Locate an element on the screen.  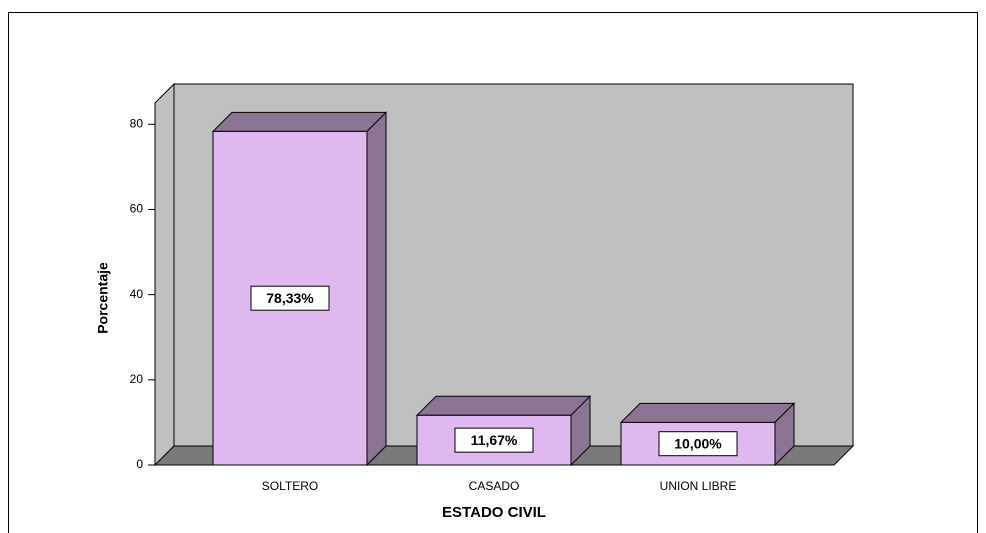
x-tick-label: UNION LIBRE is located at coordinates (698, 486).